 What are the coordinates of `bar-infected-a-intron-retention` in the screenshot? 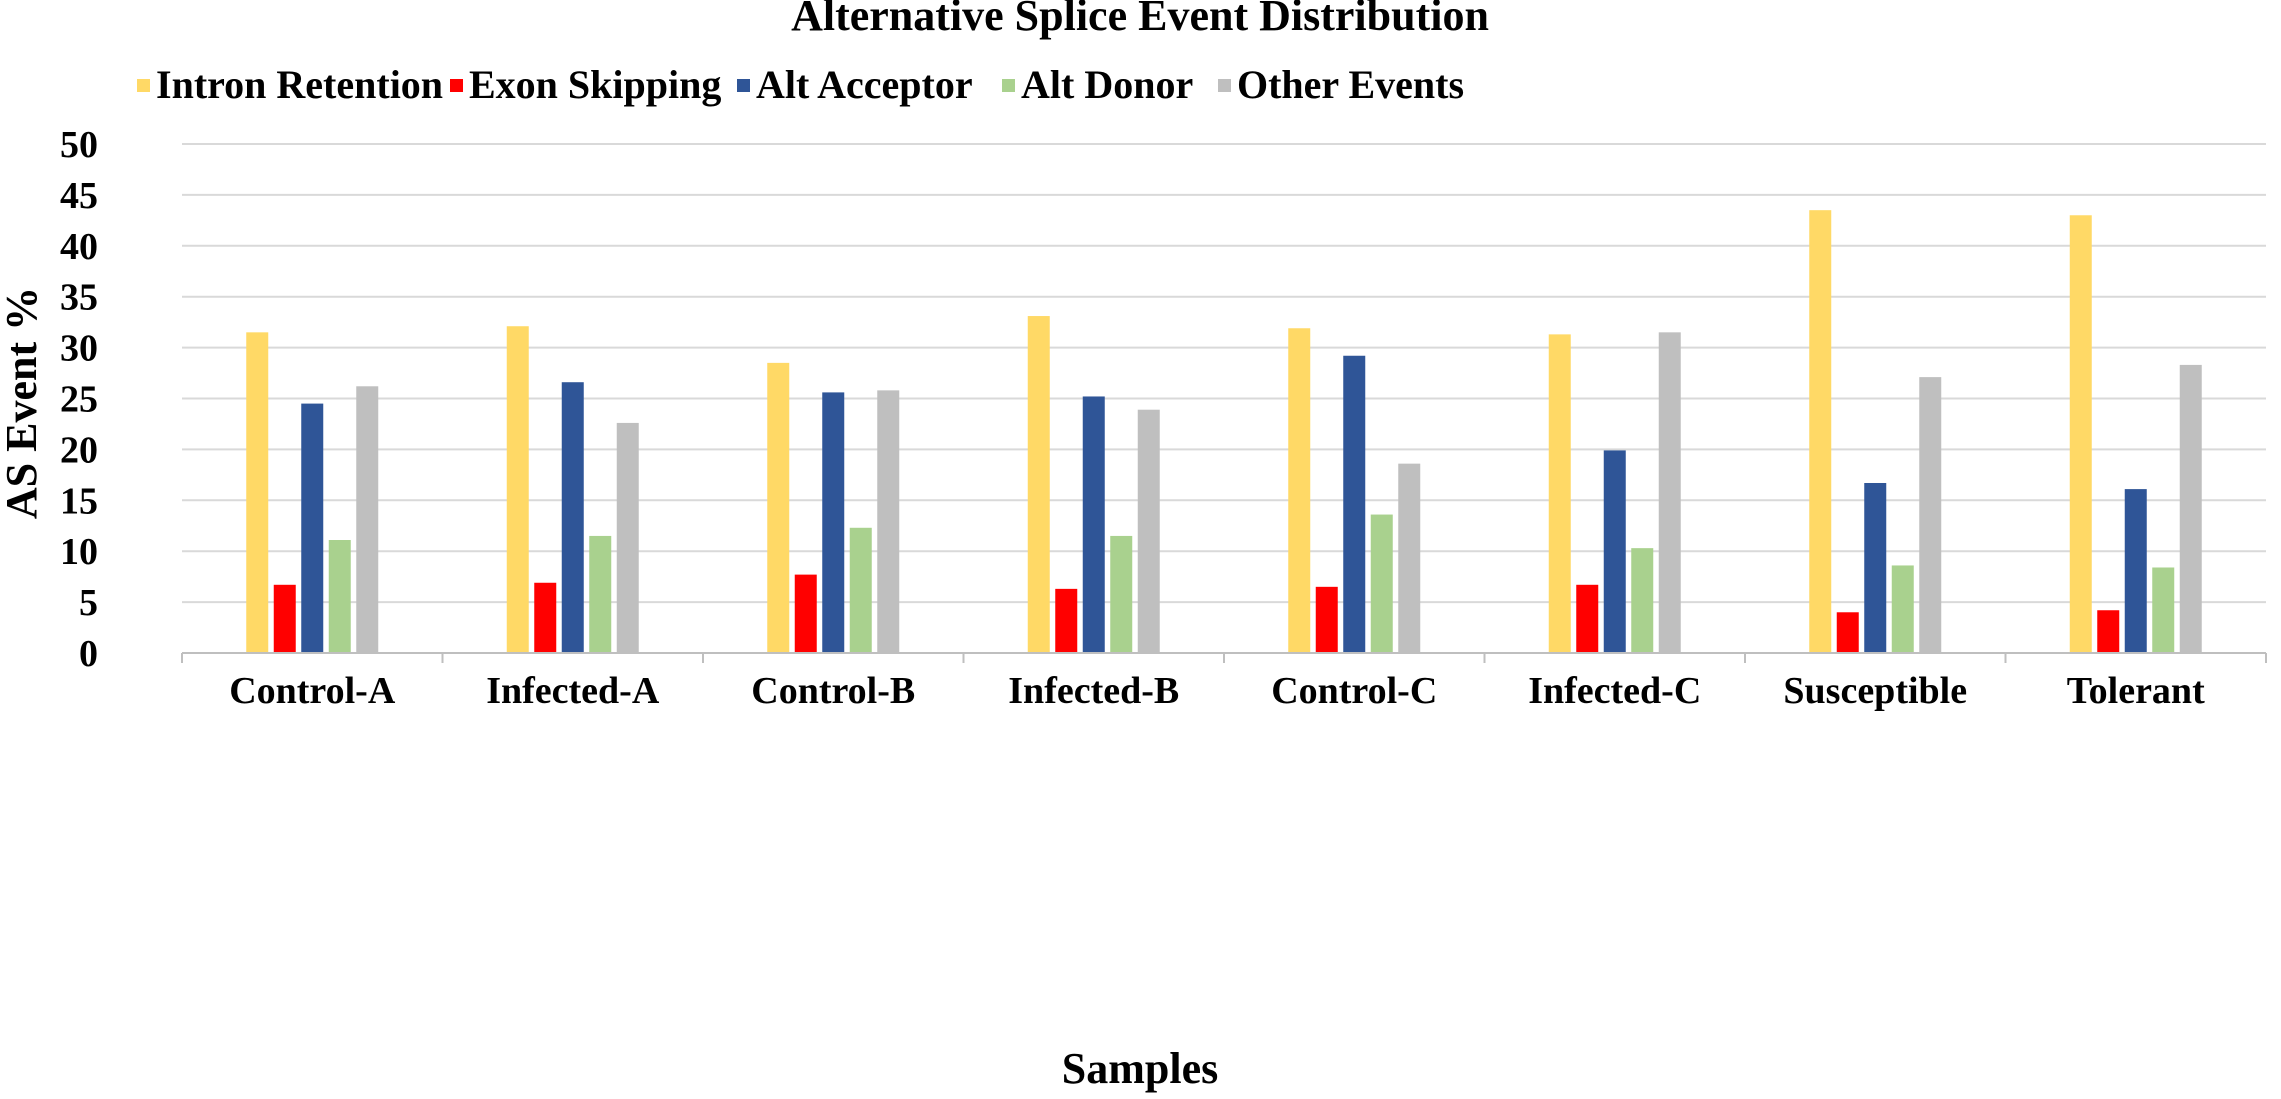 It's located at (517, 489).